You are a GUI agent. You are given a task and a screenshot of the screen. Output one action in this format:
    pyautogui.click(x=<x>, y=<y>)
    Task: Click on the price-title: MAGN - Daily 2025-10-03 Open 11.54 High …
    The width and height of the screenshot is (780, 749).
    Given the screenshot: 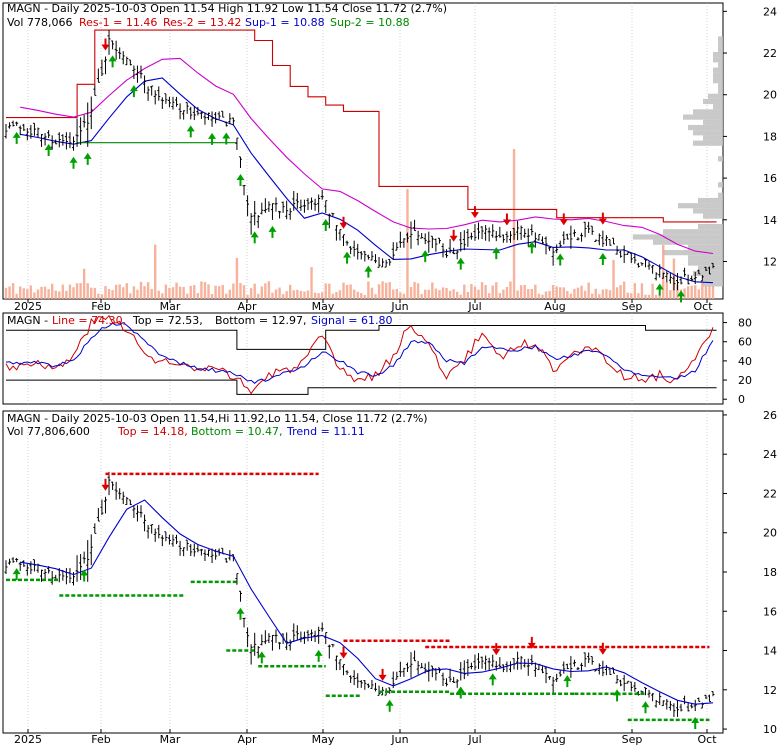 What is the action you would take?
    pyautogui.click(x=227, y=8)
    